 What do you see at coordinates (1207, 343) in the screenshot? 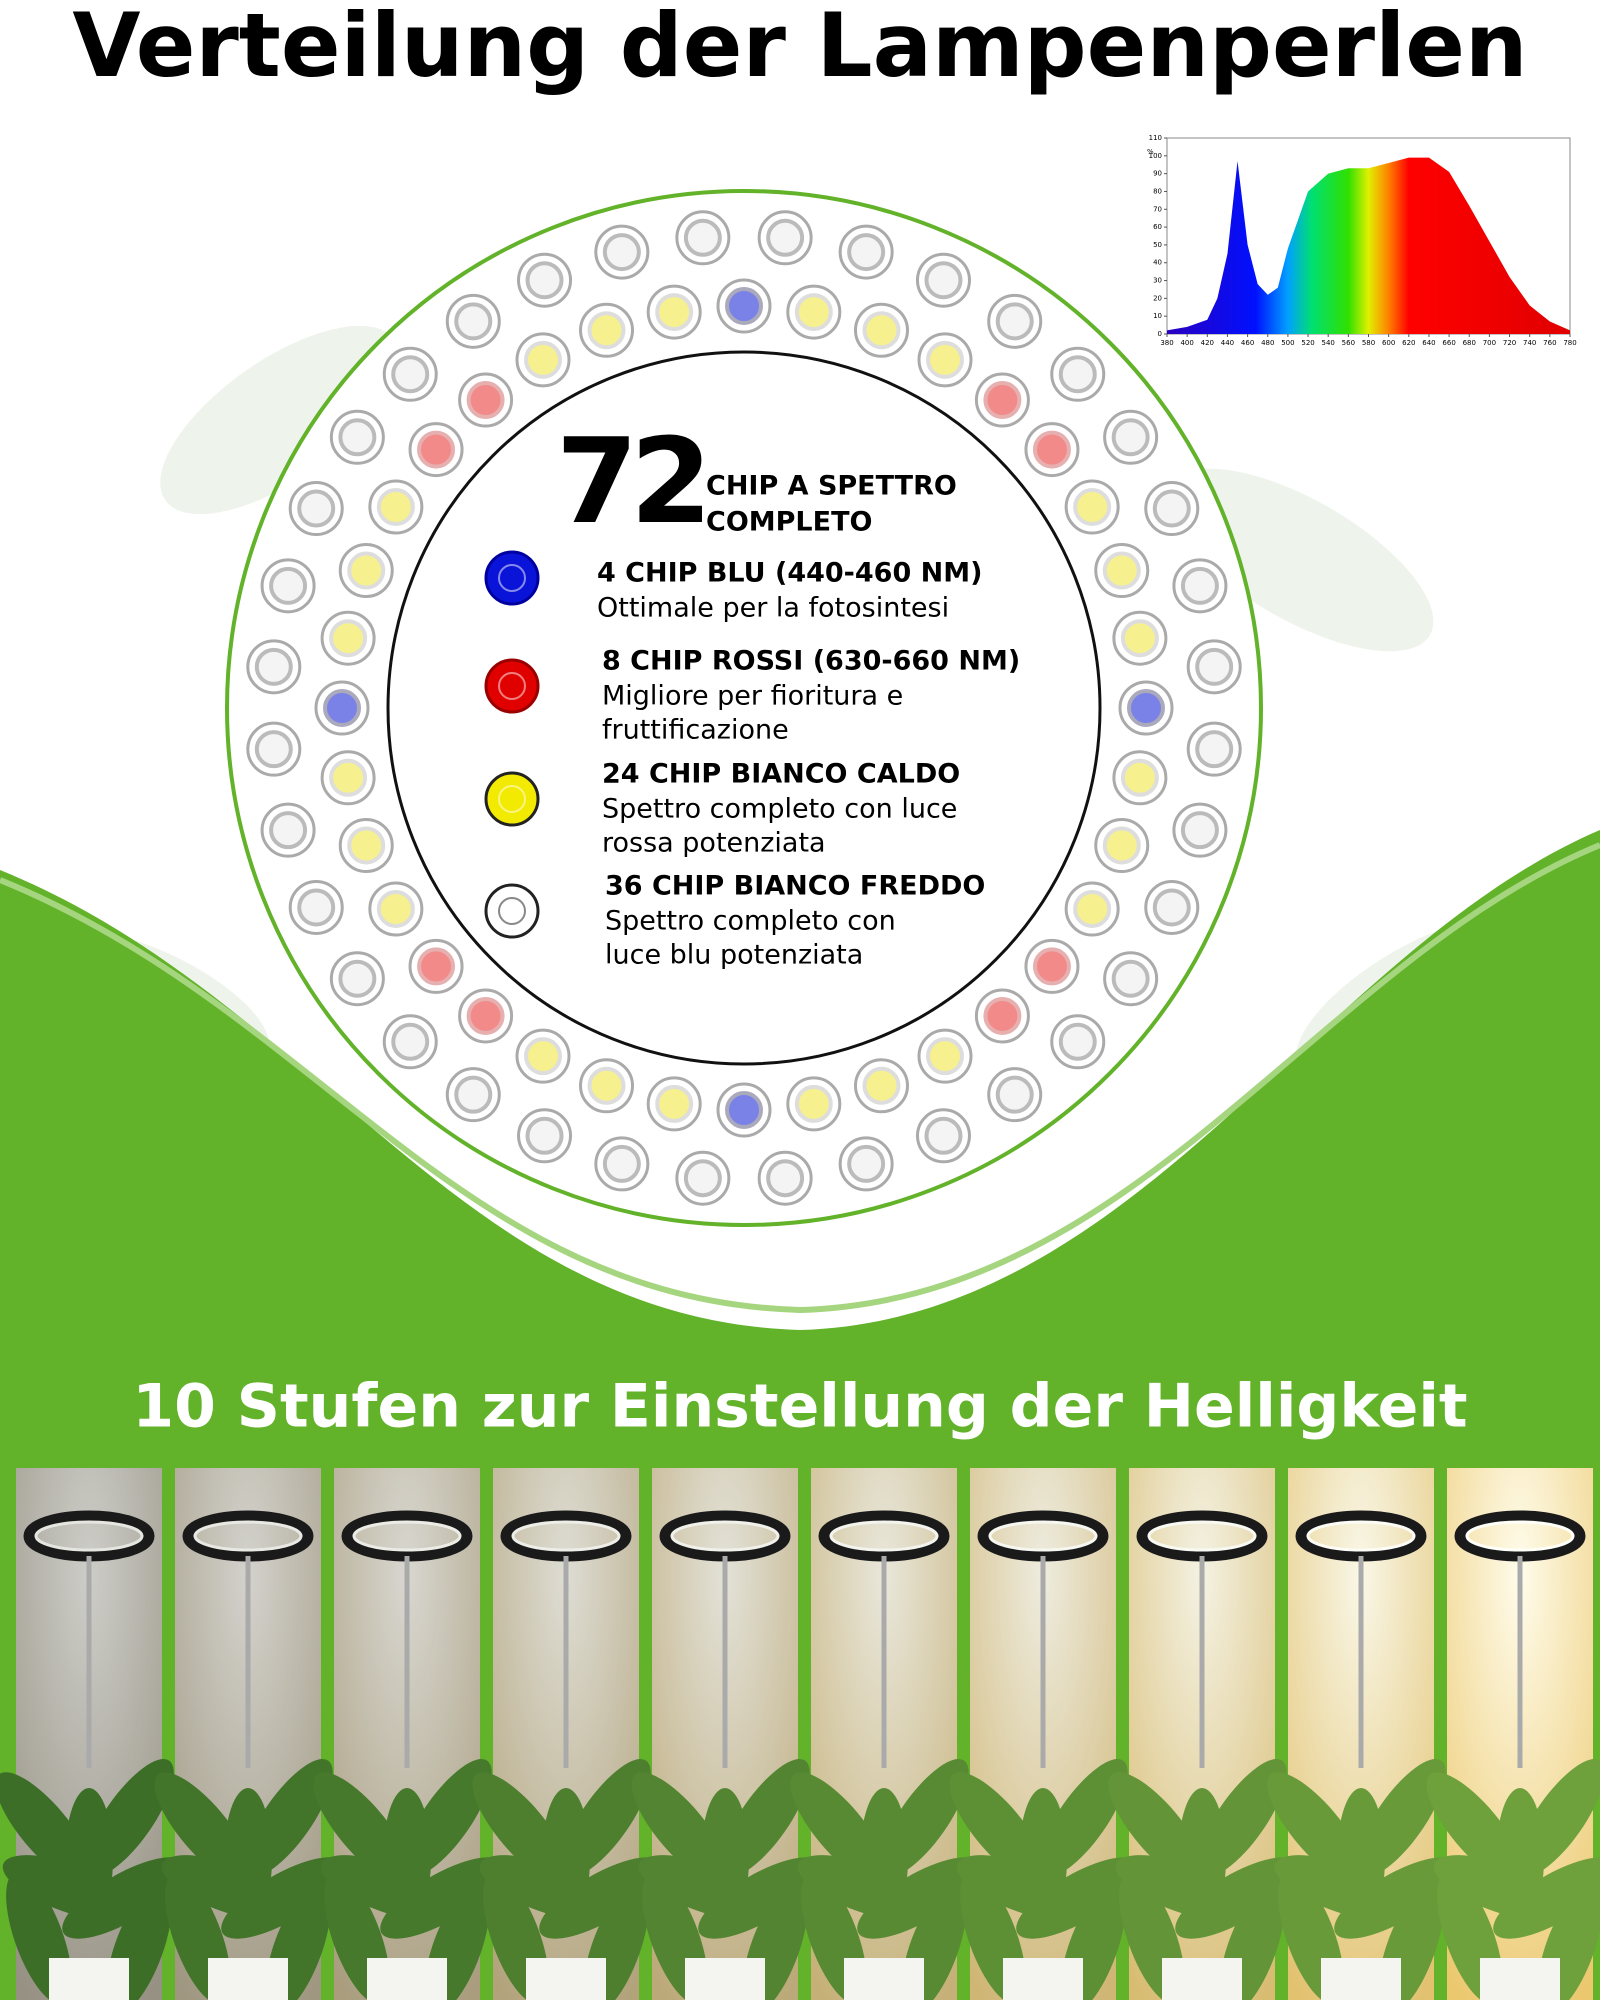
I see `x-tick-label: 420` at bounding box center [1207, 343].